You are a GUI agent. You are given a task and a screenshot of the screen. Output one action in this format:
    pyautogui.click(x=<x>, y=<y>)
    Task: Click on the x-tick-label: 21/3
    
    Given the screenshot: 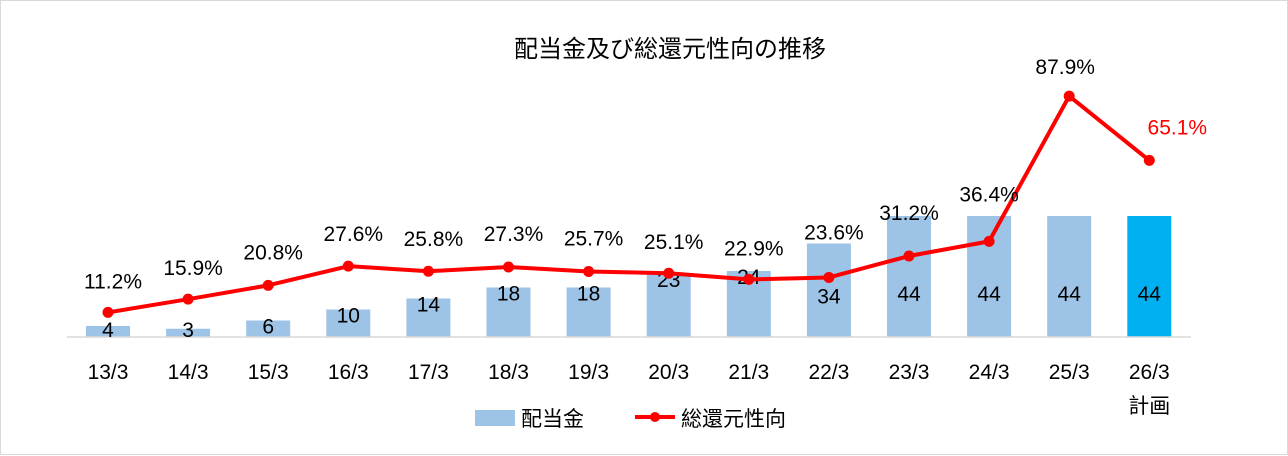 What is the action you would take?
    pyautogui.click(x=748, y=372)
    